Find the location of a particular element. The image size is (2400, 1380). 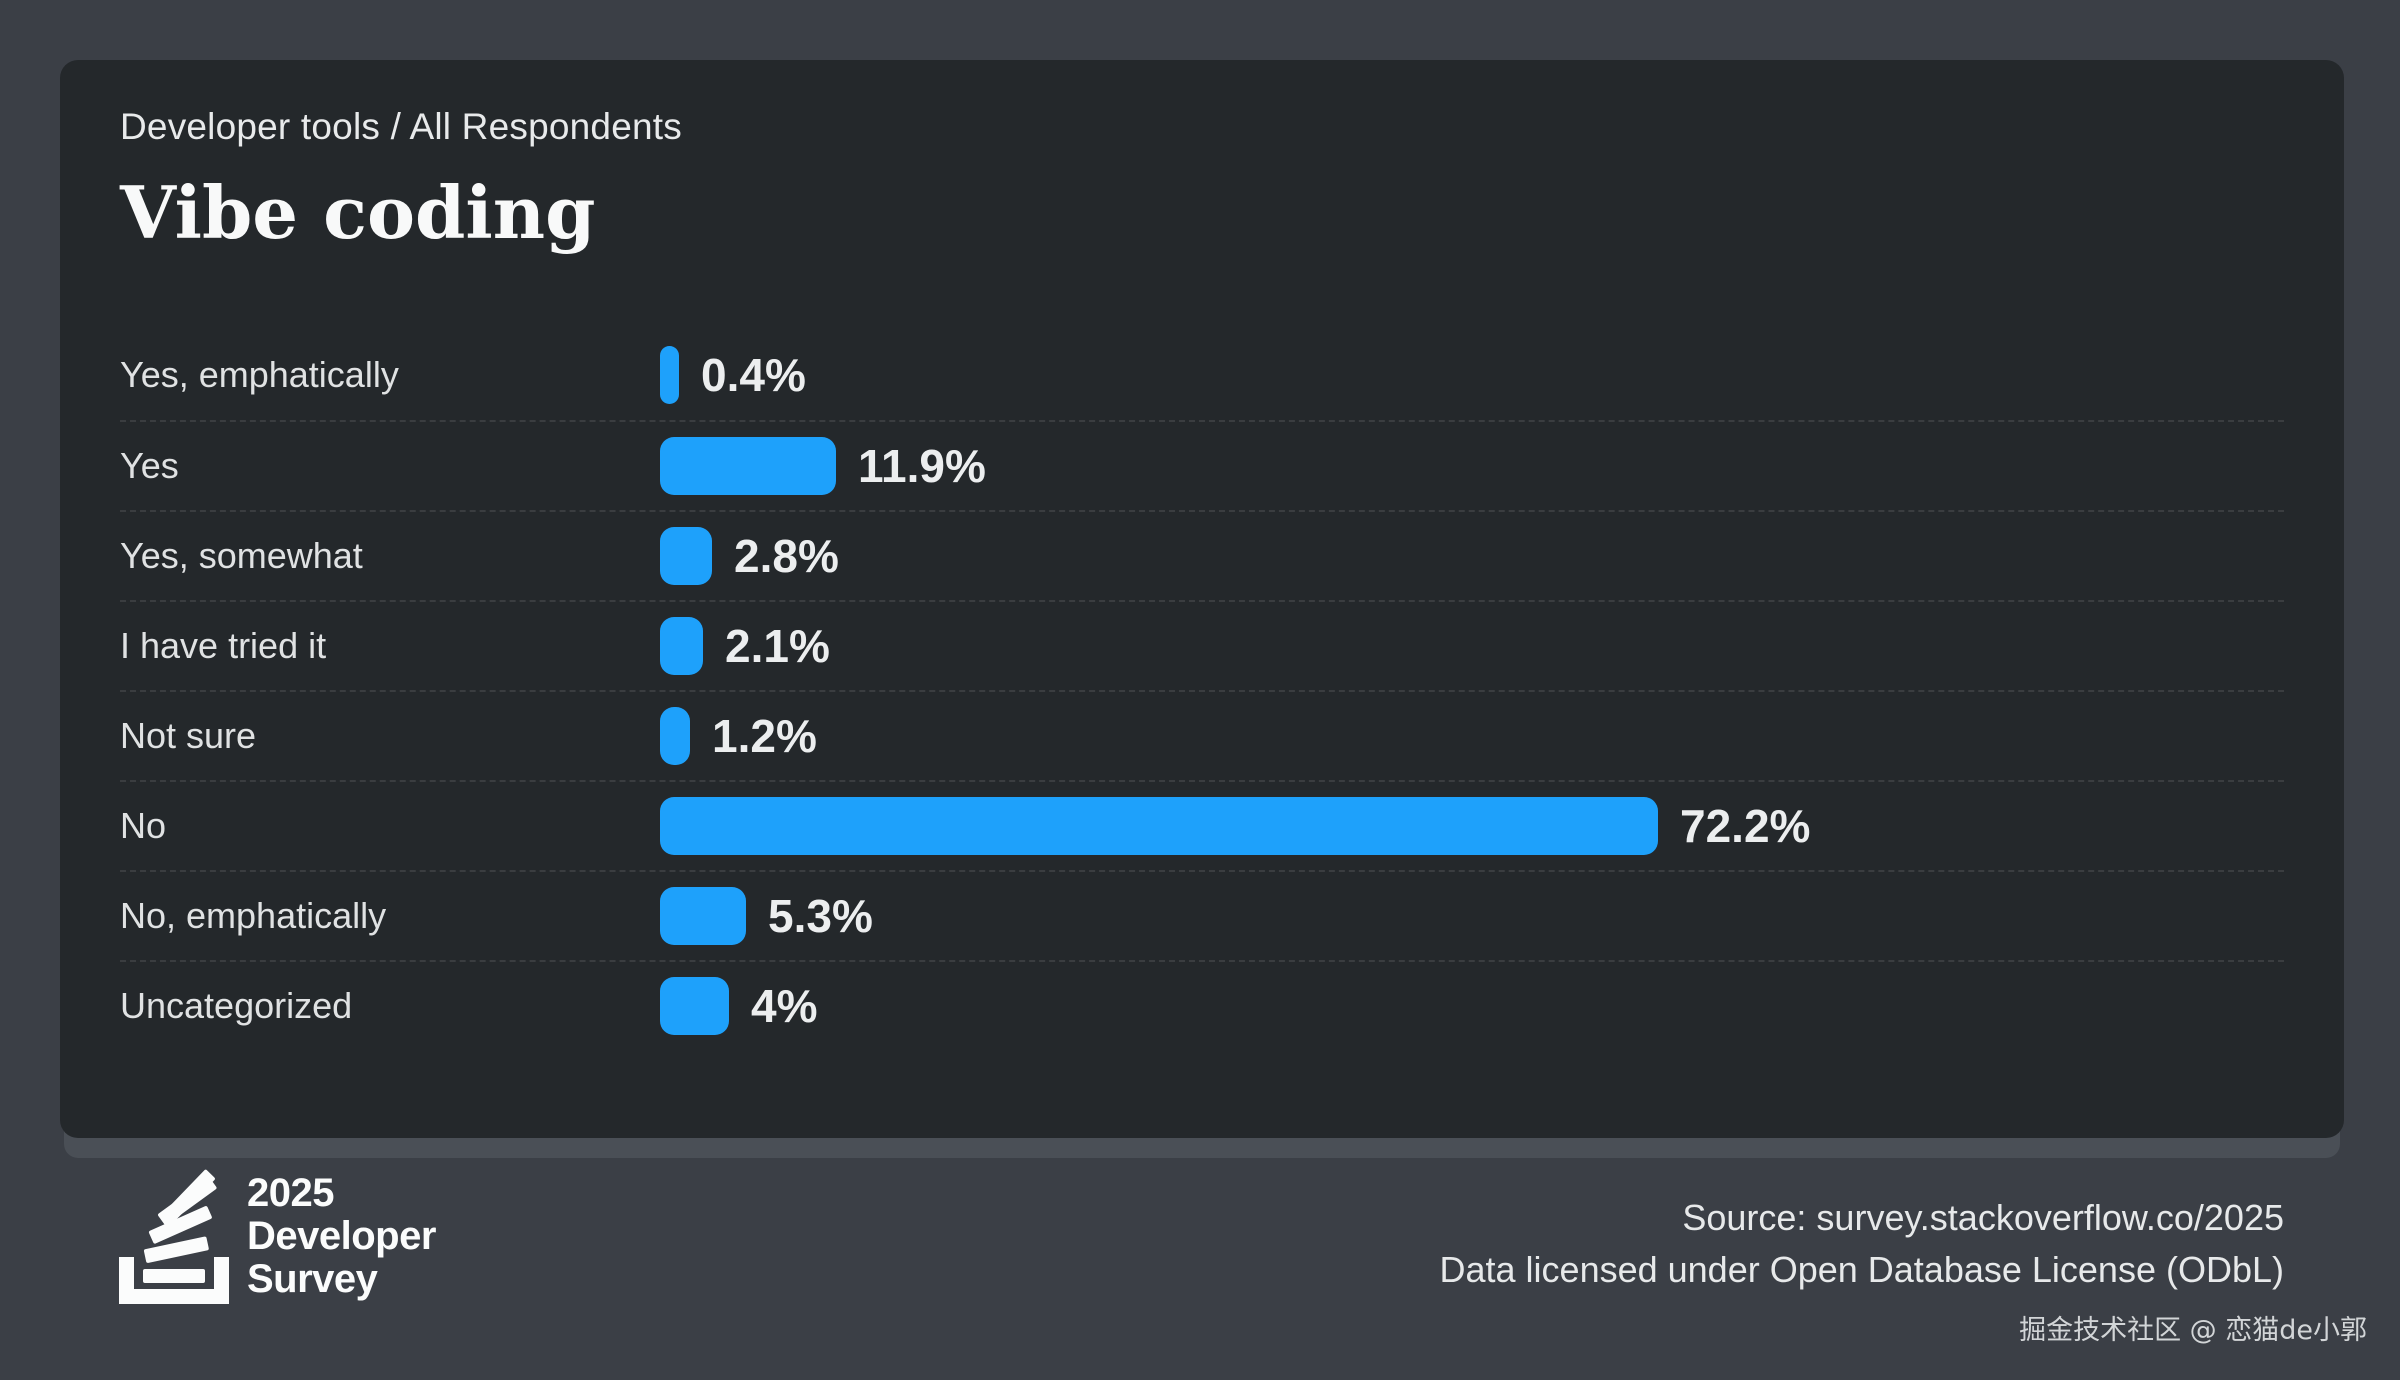

logo-line-developer: Developer is located at coordinates (341, 1236).